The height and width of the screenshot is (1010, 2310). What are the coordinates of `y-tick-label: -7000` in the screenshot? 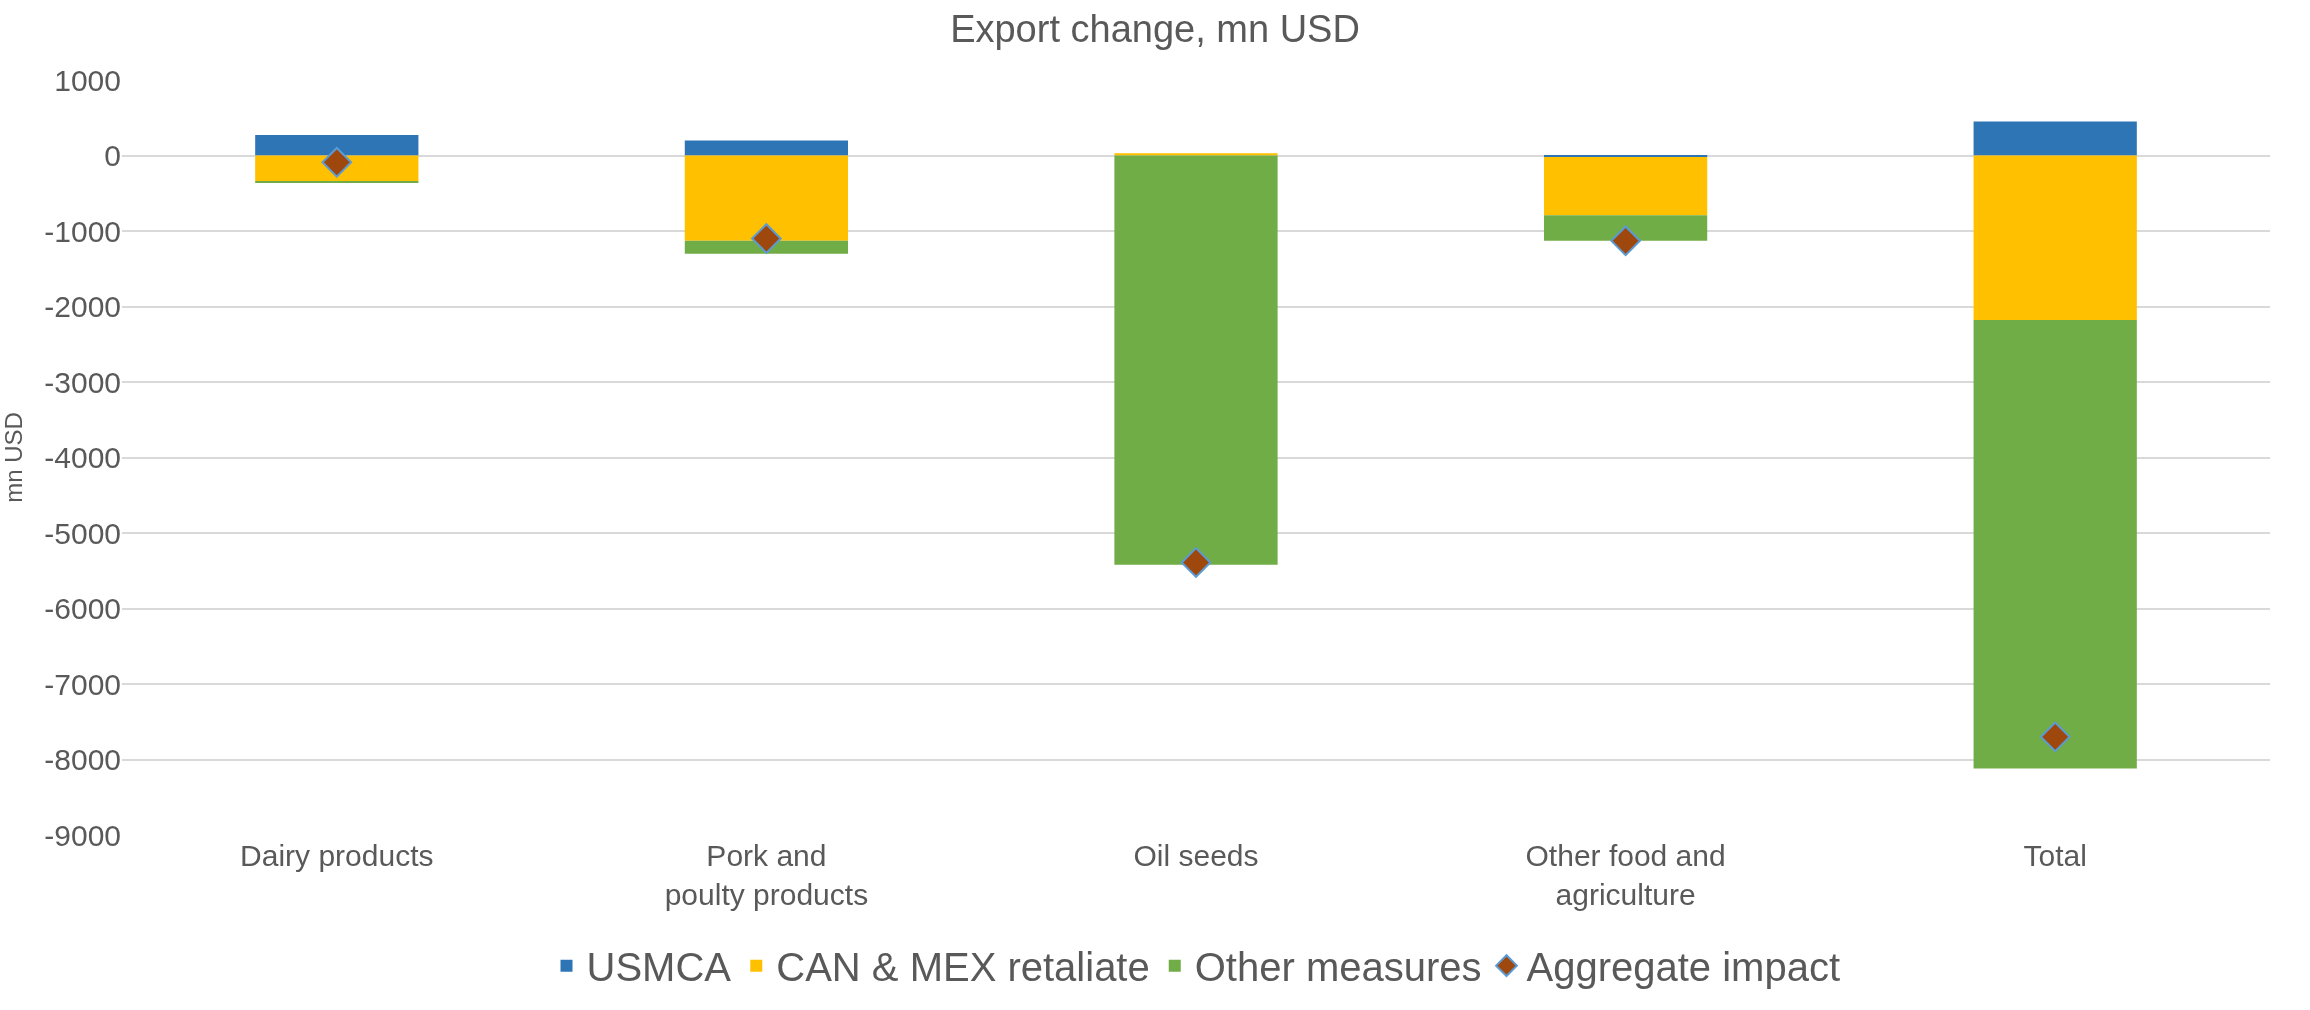 It's located at (82, 684).